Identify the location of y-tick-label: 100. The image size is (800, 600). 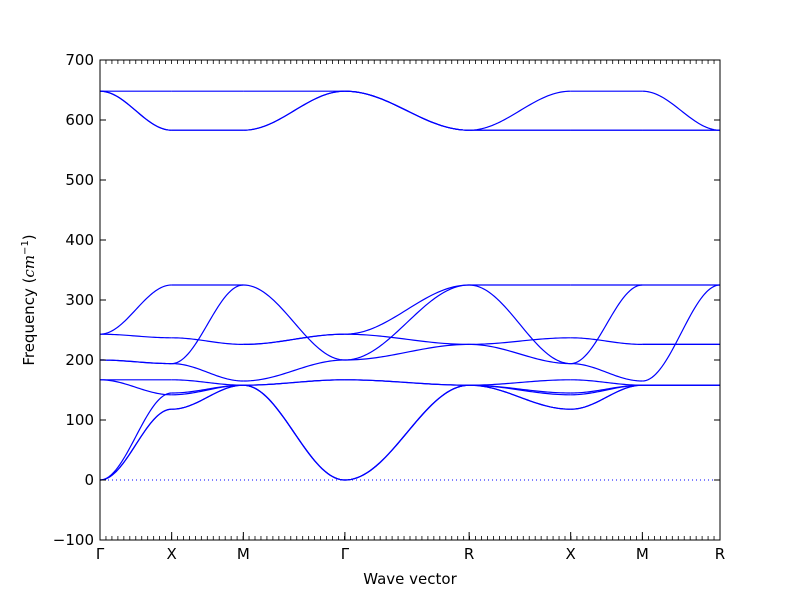
(79, 420).